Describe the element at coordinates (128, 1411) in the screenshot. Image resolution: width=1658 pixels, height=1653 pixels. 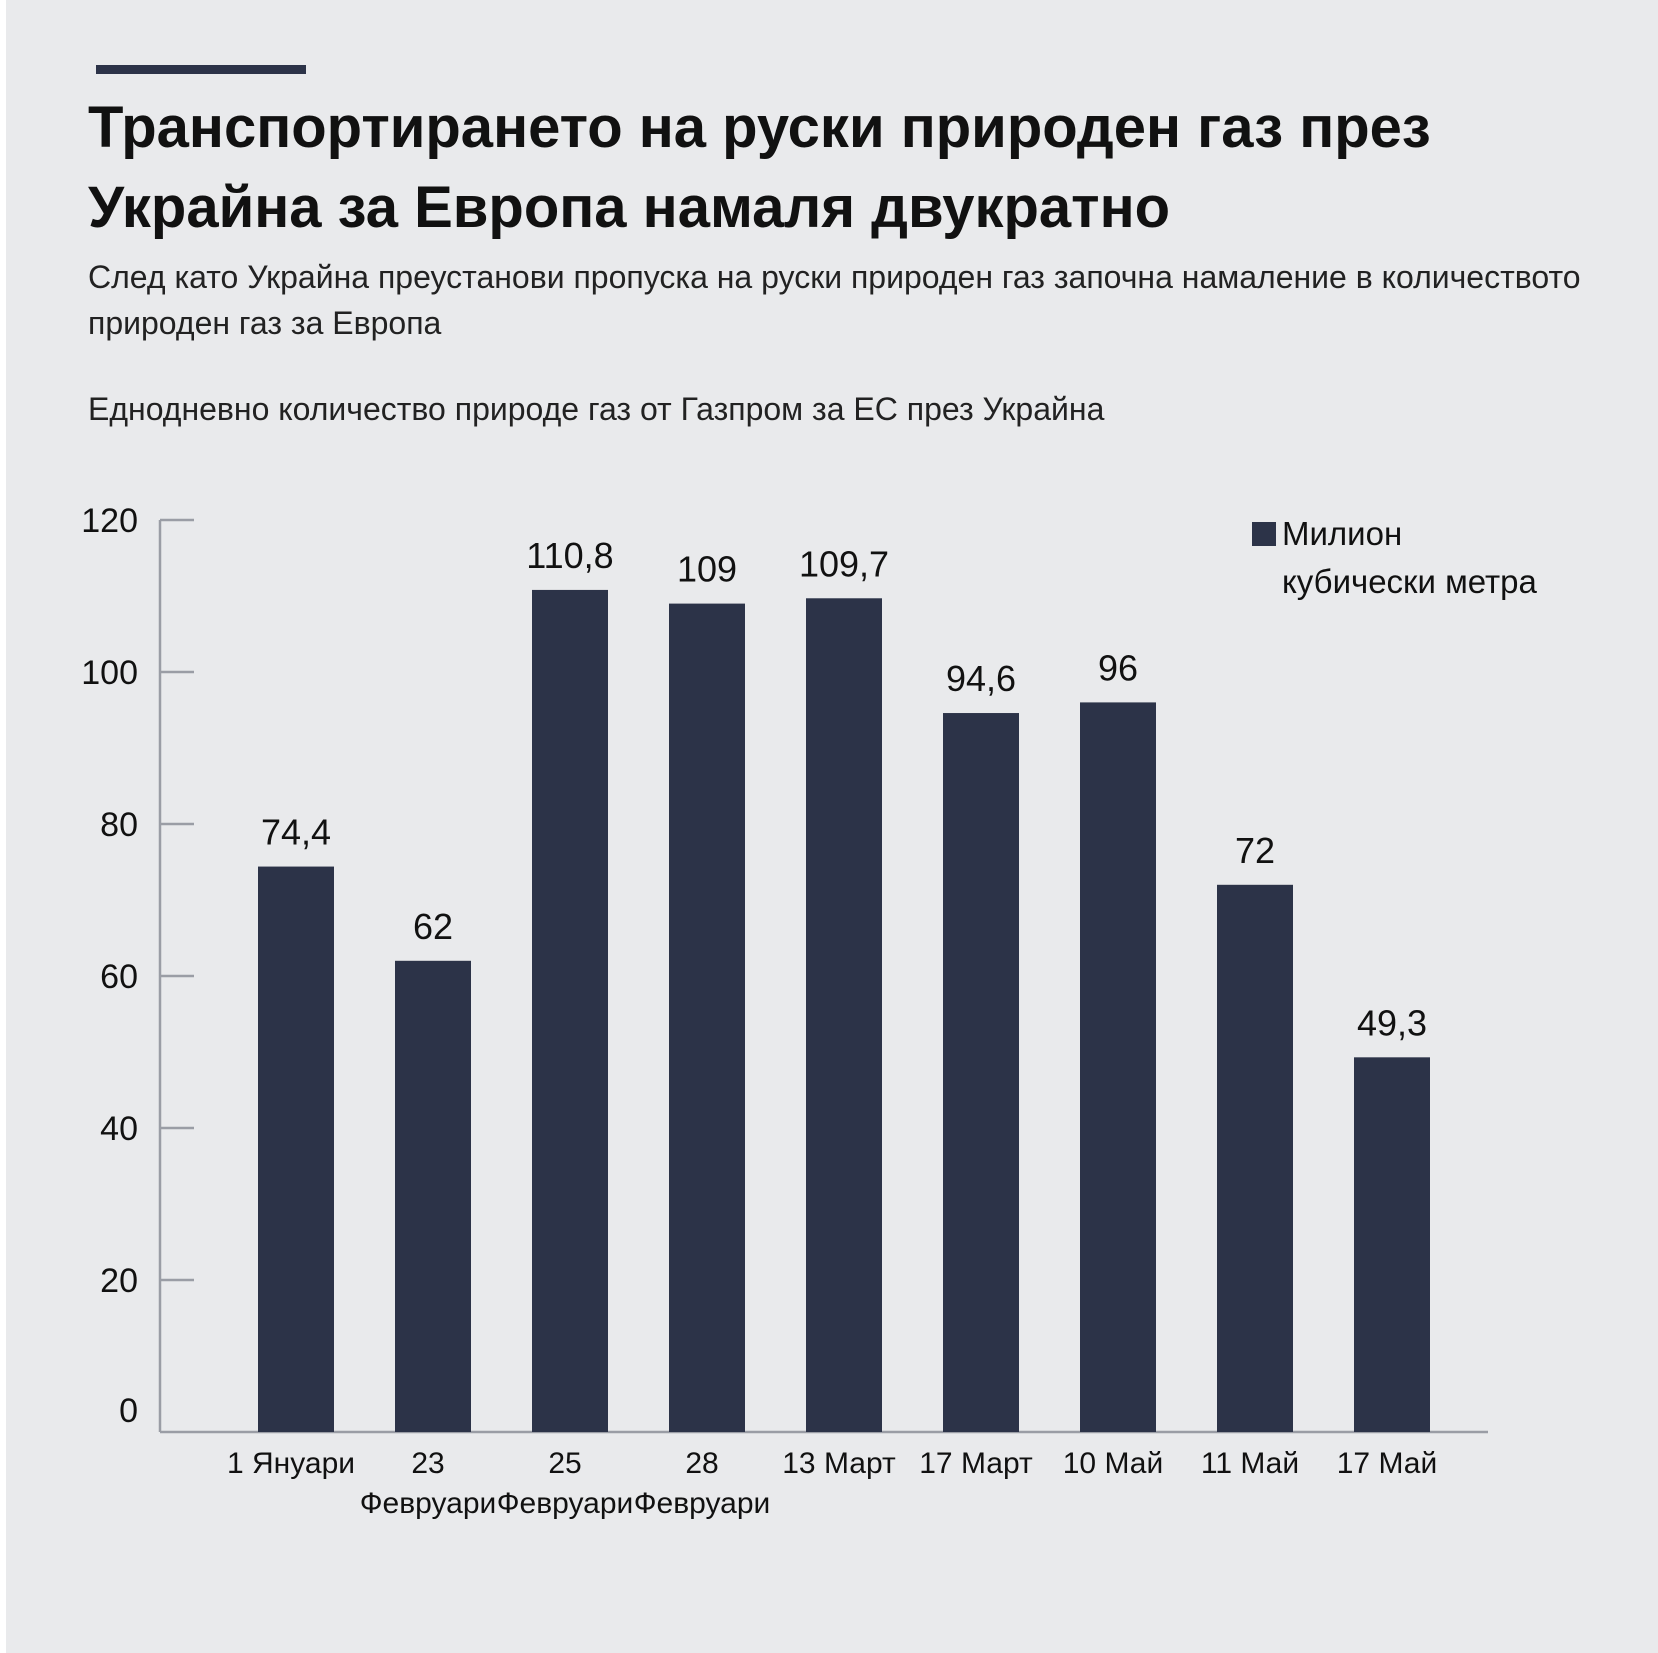
I see `y-tick-label: 0` at that location.